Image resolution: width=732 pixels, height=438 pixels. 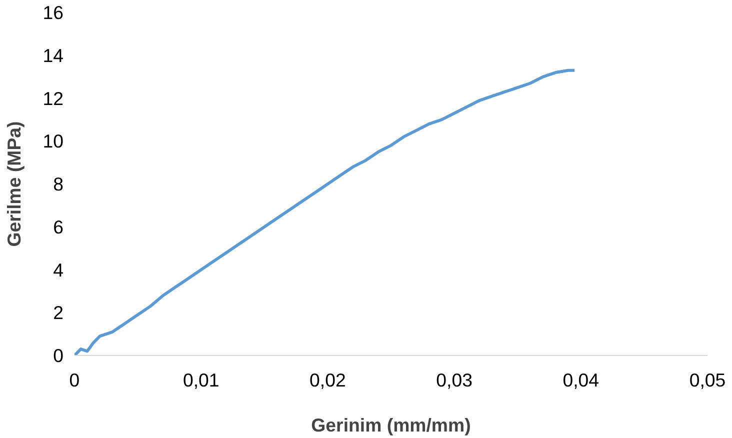 What do you see at coordinates (14, 184) in the screenshot?
I see `y-axis-title: Gerilme (MPa)` at bounding box center [14, 184].